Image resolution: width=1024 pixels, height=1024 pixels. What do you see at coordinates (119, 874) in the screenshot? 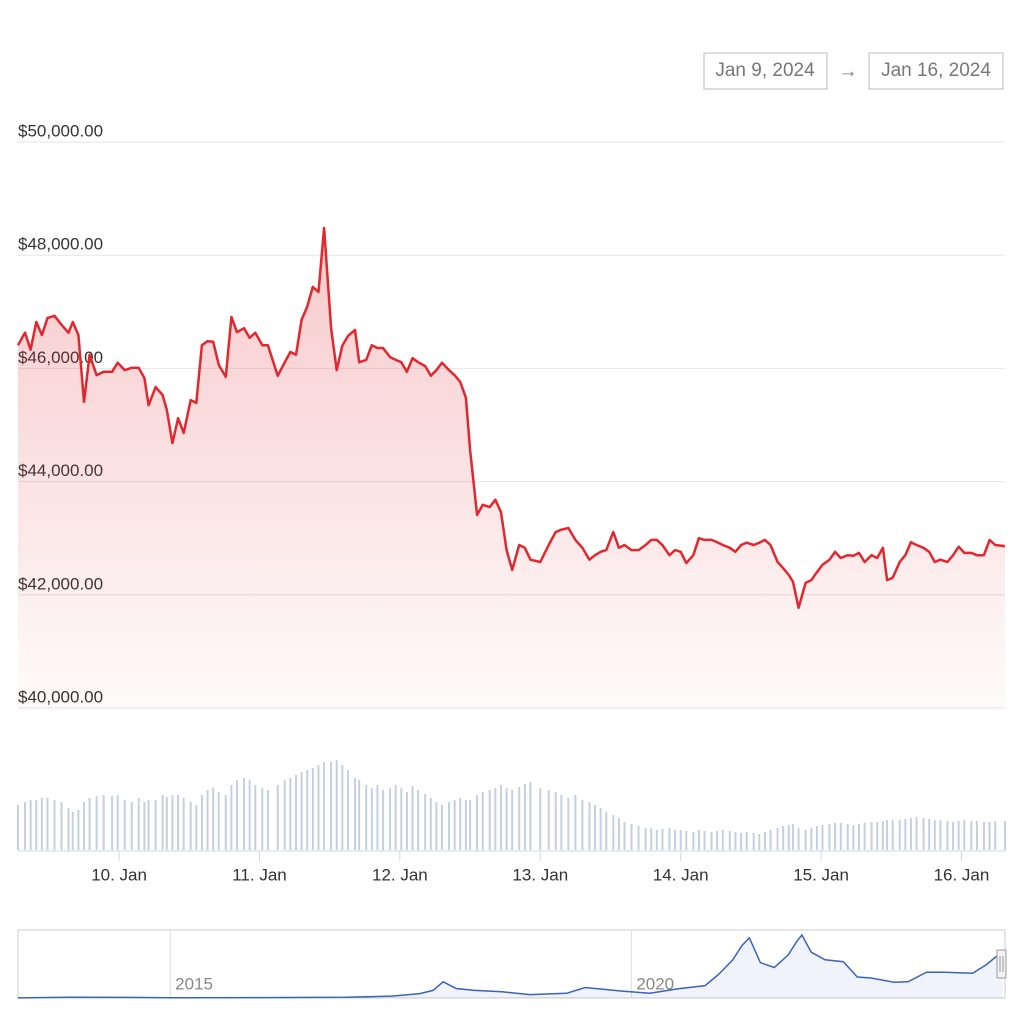
I see `x-tick-label: 10. Jan` at bounding box center [119, 874].